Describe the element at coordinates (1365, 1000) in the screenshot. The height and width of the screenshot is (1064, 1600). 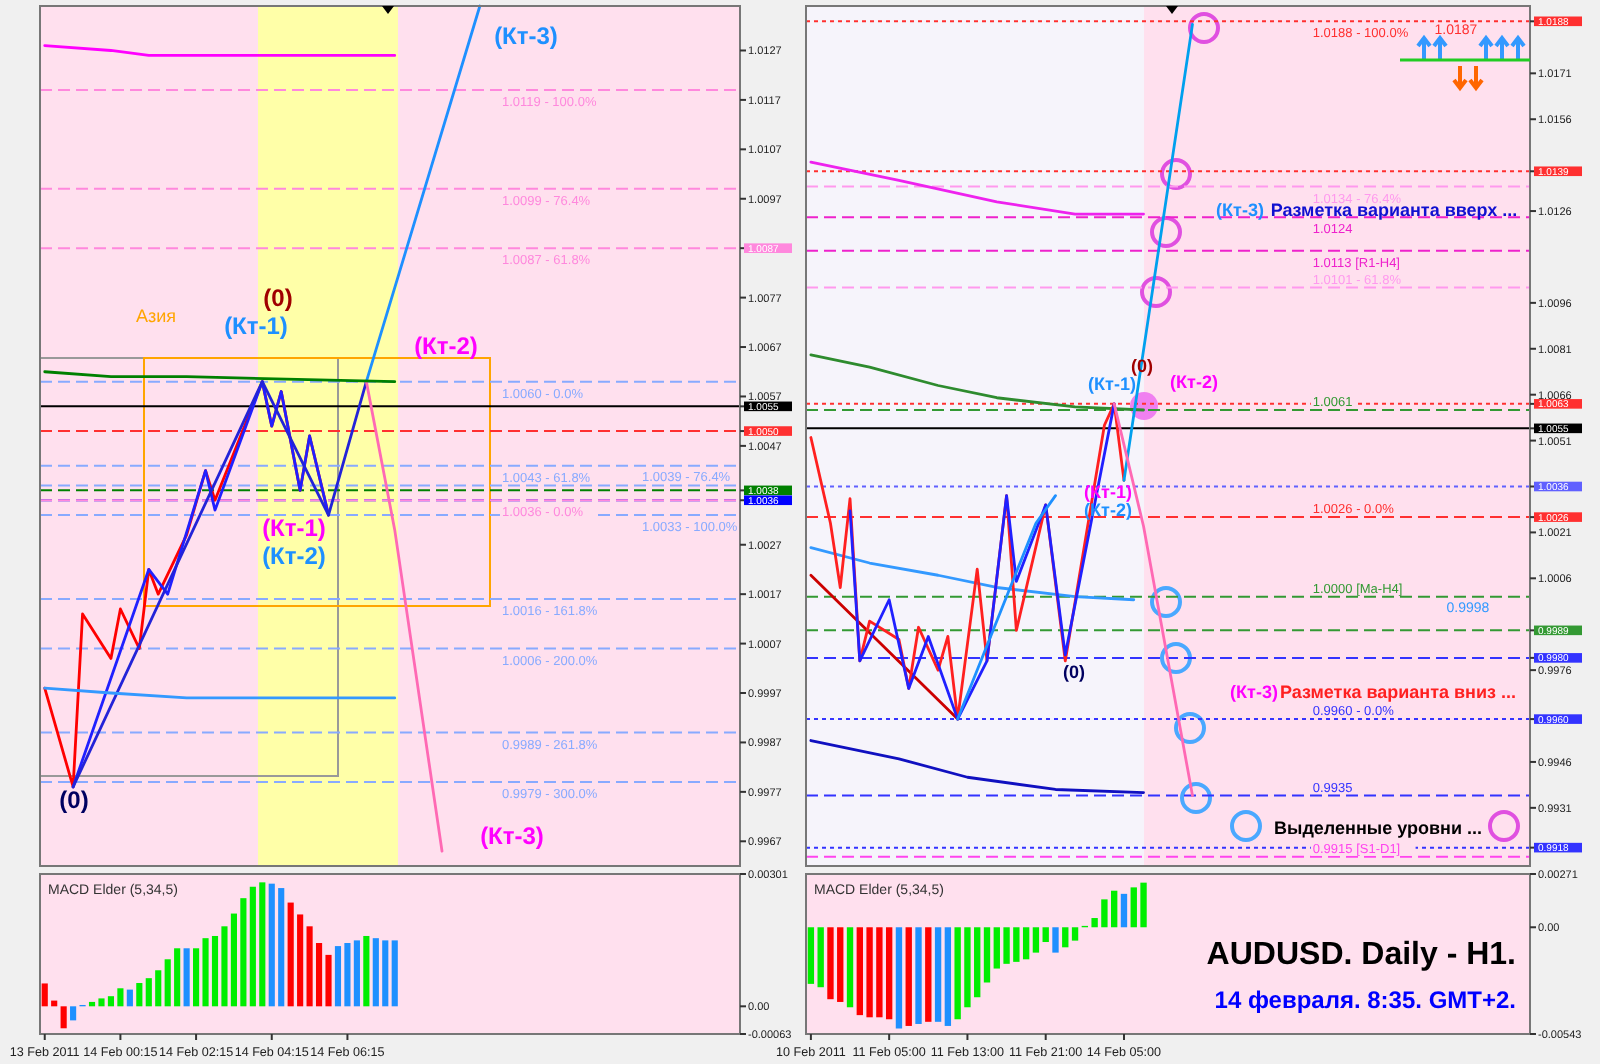
I see `annotation: 14 февраля. 8:35. GMT+2.` at that location.